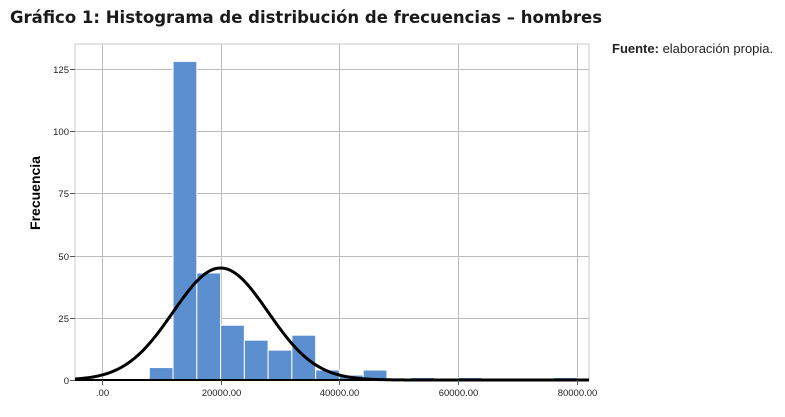 The width and height of the screenshot is (785, 417). Describe the element at coordinates (578, 393) in the screenshot. I see `x-tick-label: 80000.00` at that location.